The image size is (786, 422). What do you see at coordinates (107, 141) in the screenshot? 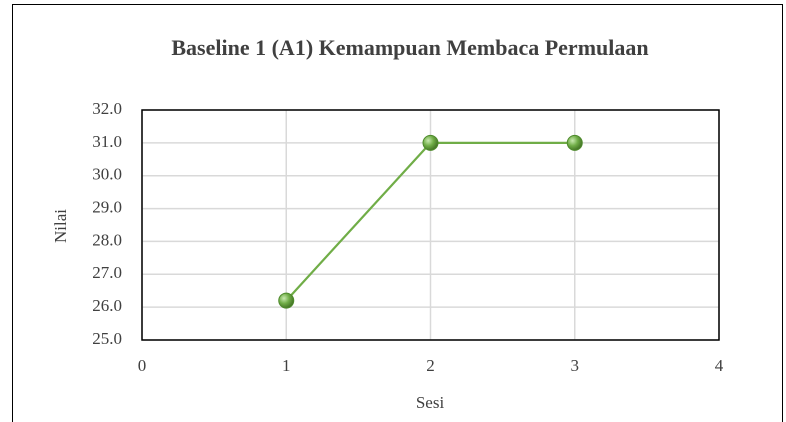
I see `y-tick-label: 31.0` at bounding box center [107, 141].